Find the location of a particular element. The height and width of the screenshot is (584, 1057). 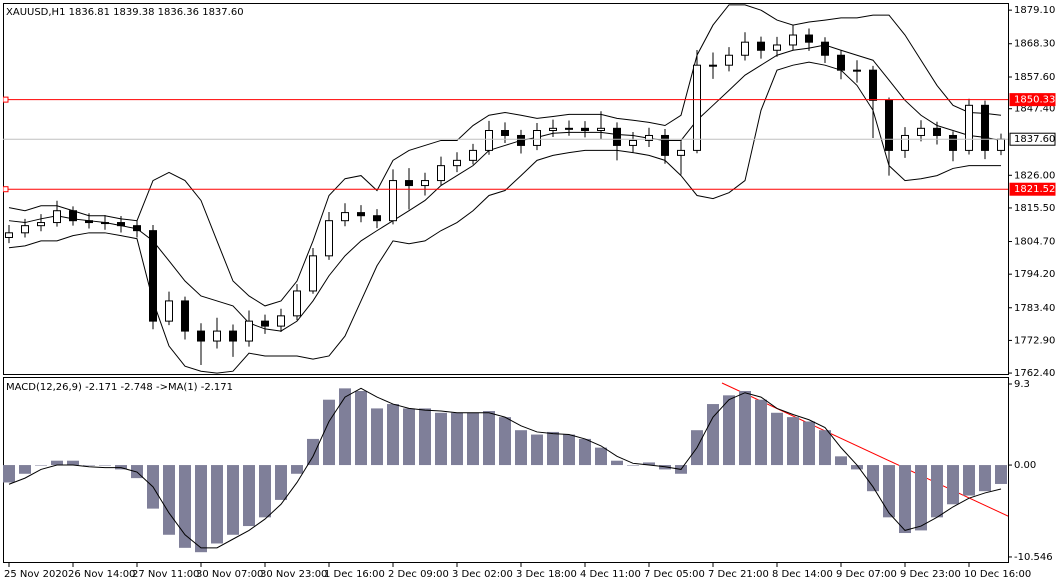

y-tick-label: 1857.60 is located at coordinates (1034, 77).